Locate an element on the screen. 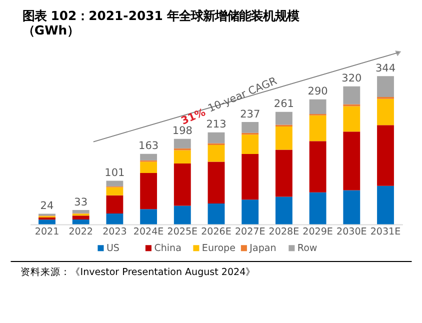 This screenshot has width=422, height=323. annotation: 320 is located at coordinates (352, 78).